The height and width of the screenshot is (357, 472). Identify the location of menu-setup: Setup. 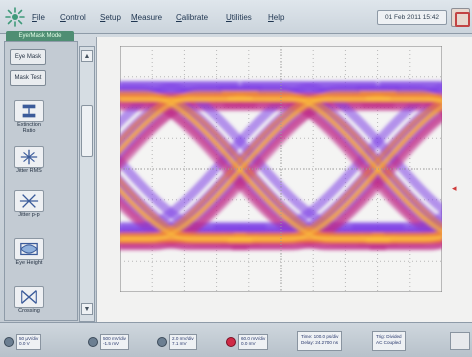
(110, 17).